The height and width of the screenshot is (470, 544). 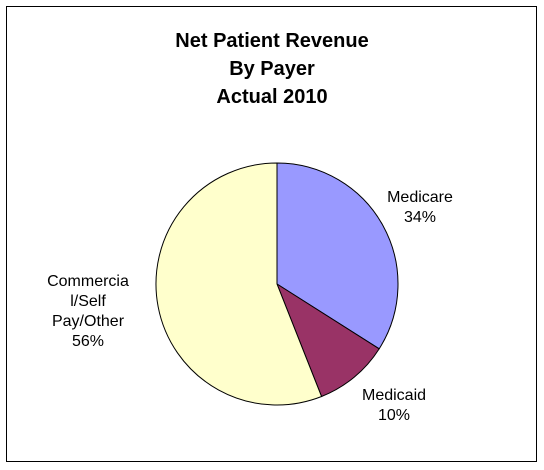 What do you see at coordinates (88, 312) in the screenshot?
I see `label-commercial: Commercia l/Self Pay/Other 56%` at bounding box center [88, 312].